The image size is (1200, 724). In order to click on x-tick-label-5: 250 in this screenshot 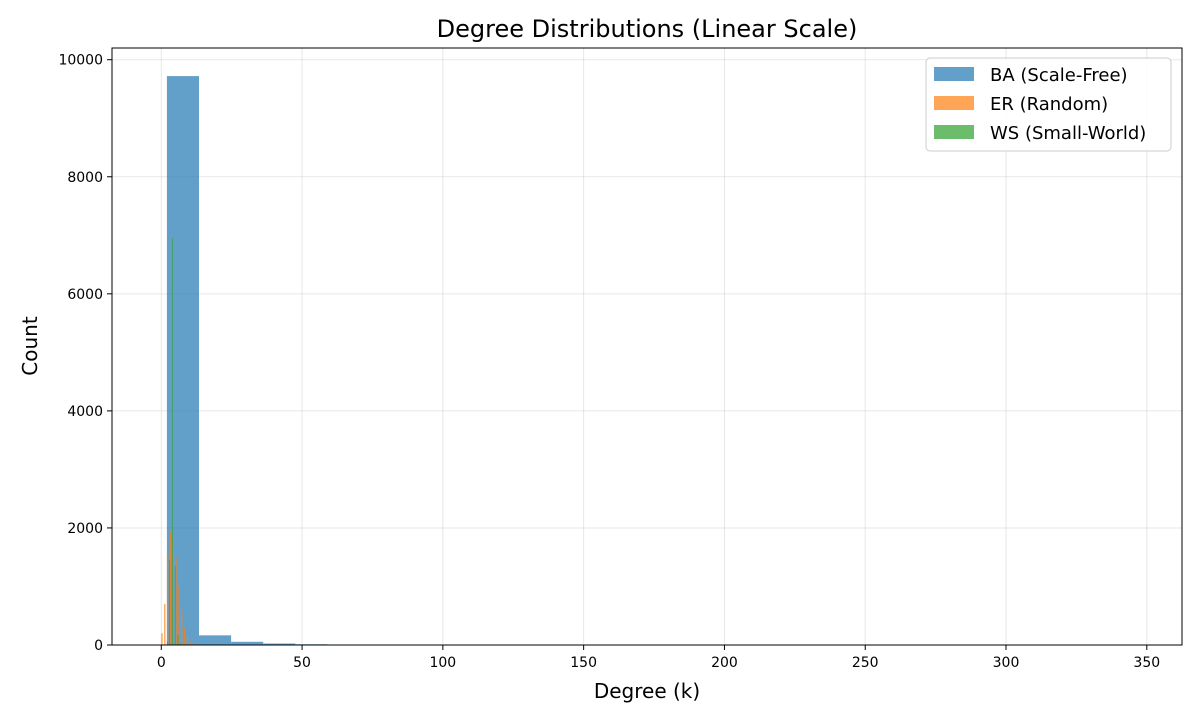, I will do `click(865, 663)`.